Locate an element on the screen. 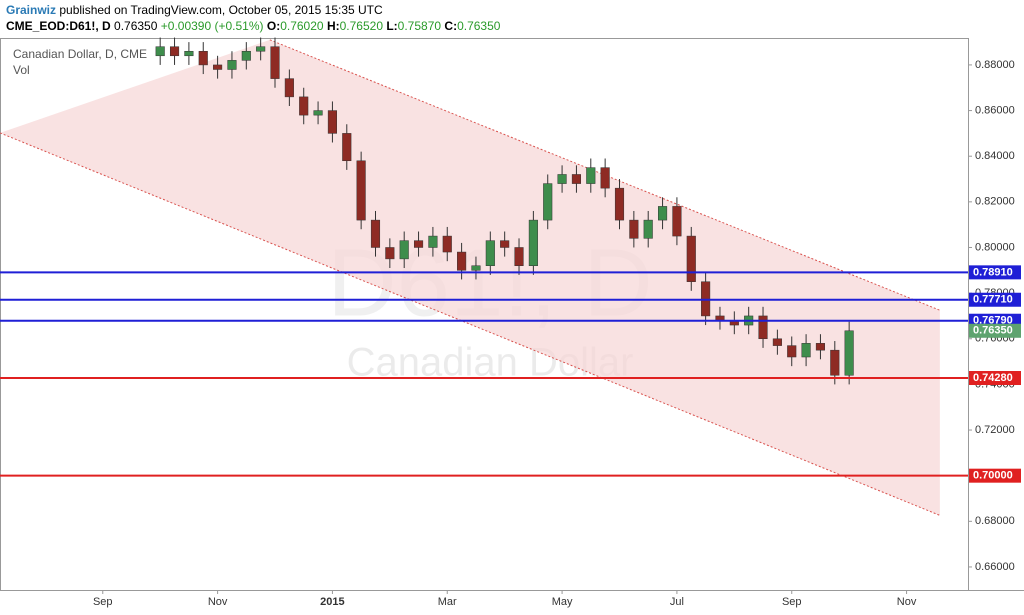  high: 0.76520 is located at coordinates (361, 26).